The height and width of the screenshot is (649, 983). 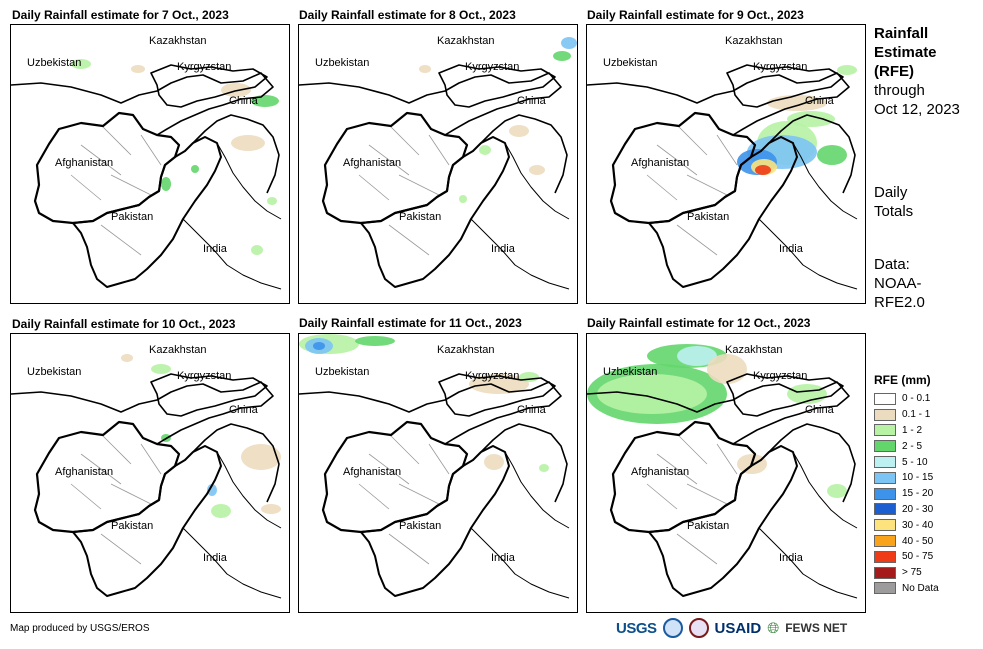 I want to click on legend-label: 15 - 20, so click(x=918, y=494).